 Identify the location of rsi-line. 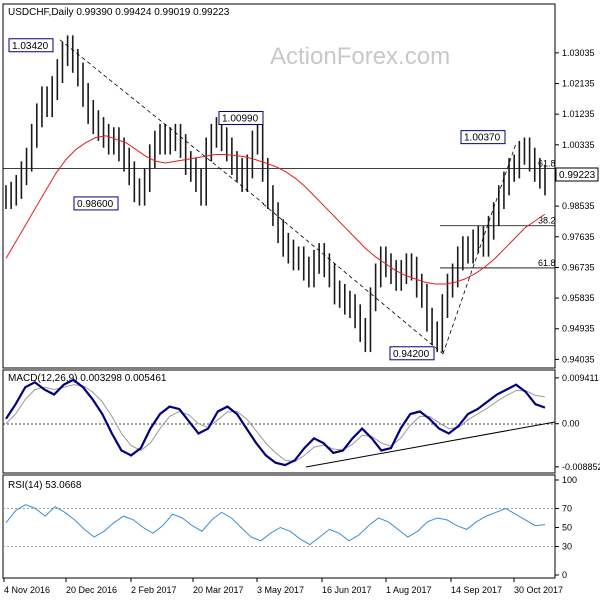
(275, 525).